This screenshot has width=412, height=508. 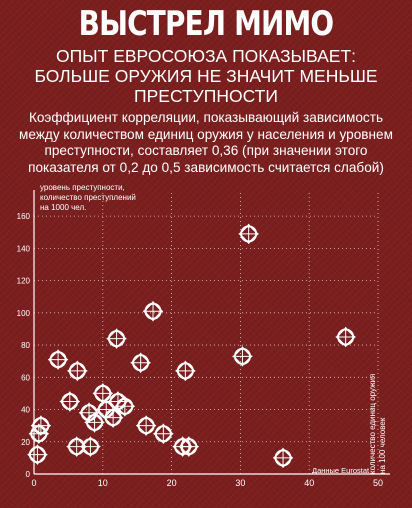 I want to click on y-tick-label: 140, so click(x=24, y=248).